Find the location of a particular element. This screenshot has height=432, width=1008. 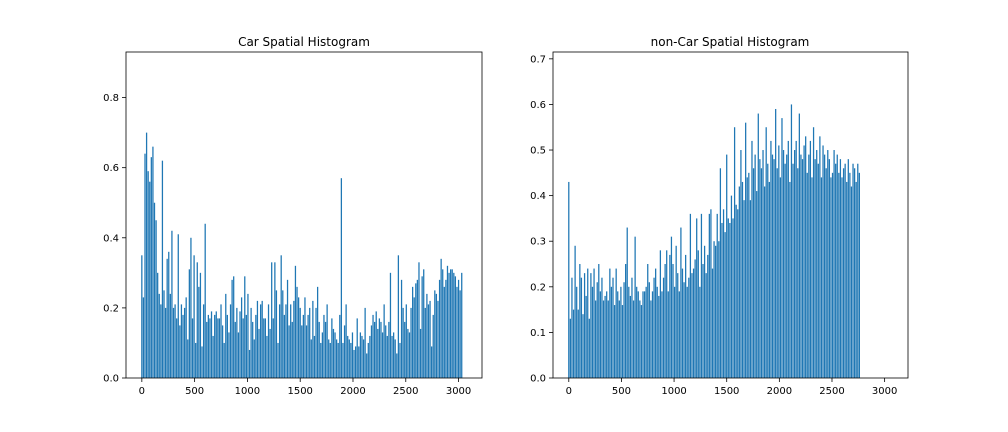

y-axis-ticks: 0.0 0.1 0.2 0.3 0.4 0.5 0.6 0.7 is located at coordinates (541, 219).